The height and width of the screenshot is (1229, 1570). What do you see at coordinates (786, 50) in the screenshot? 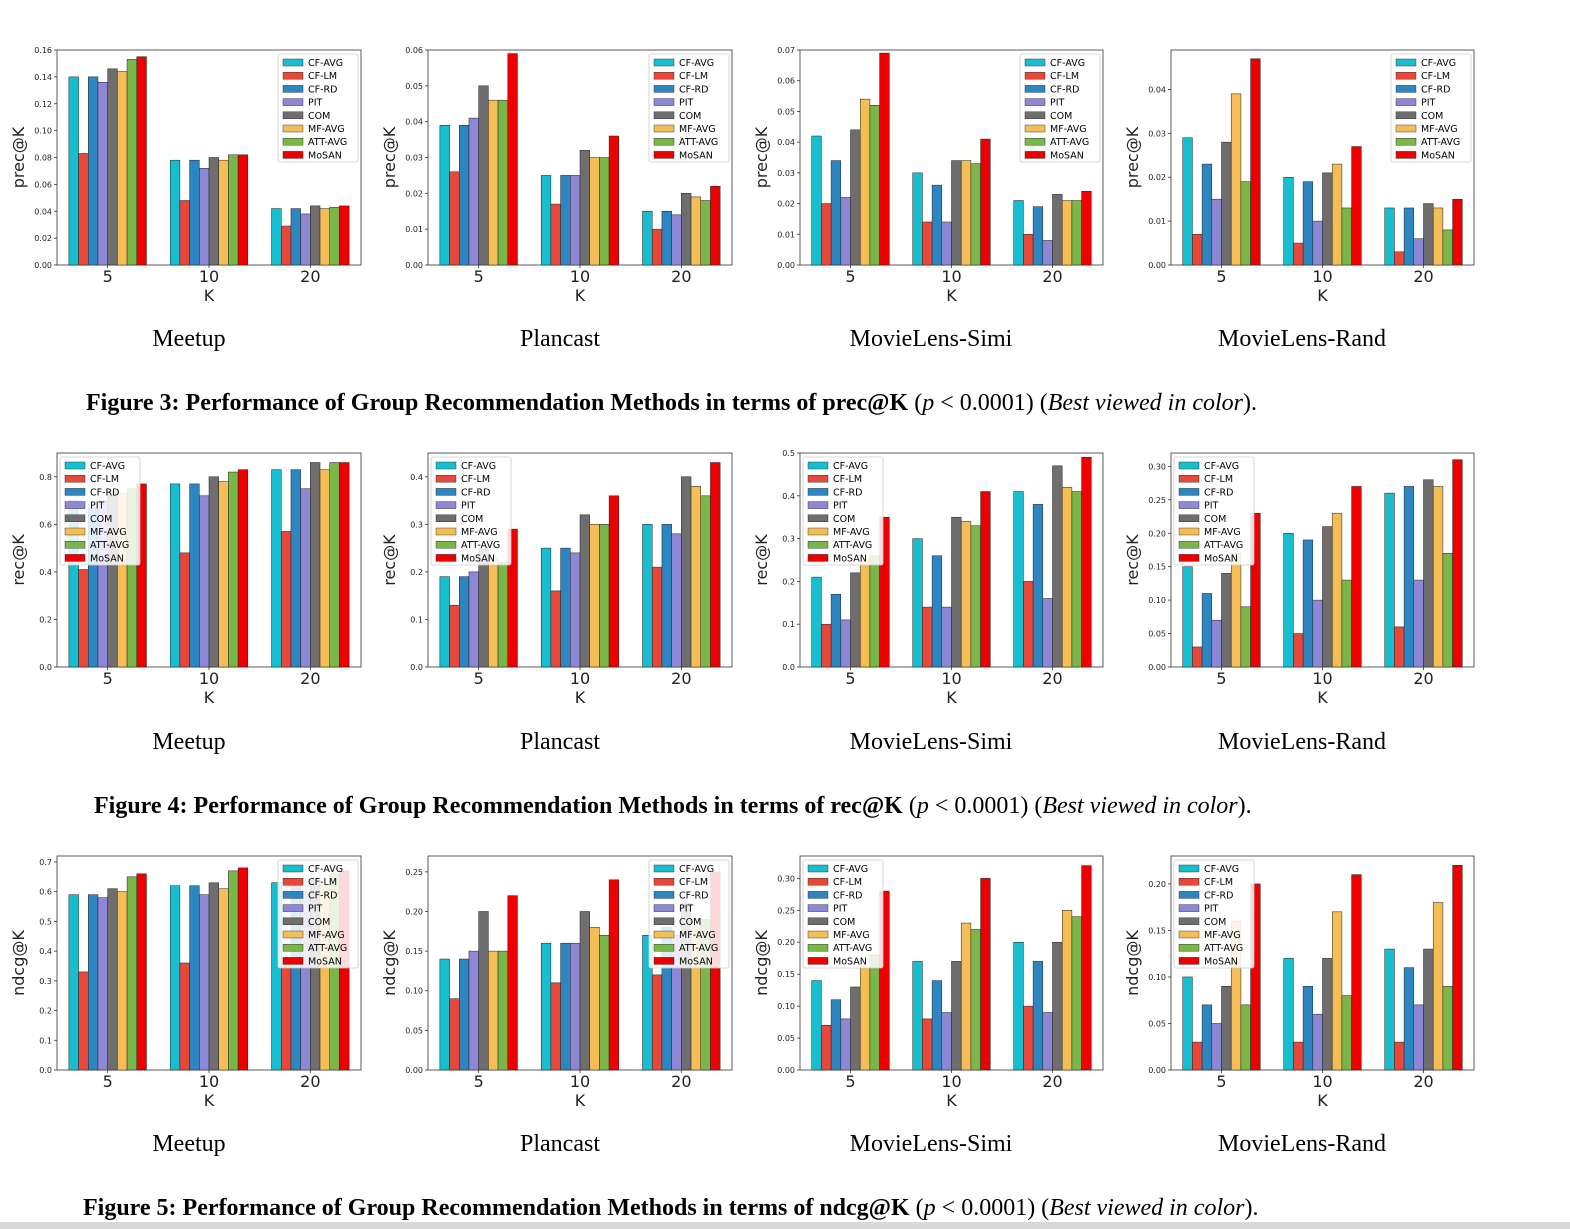
I see `y-tick-label: 0.07` at bounding box center [786, 50].